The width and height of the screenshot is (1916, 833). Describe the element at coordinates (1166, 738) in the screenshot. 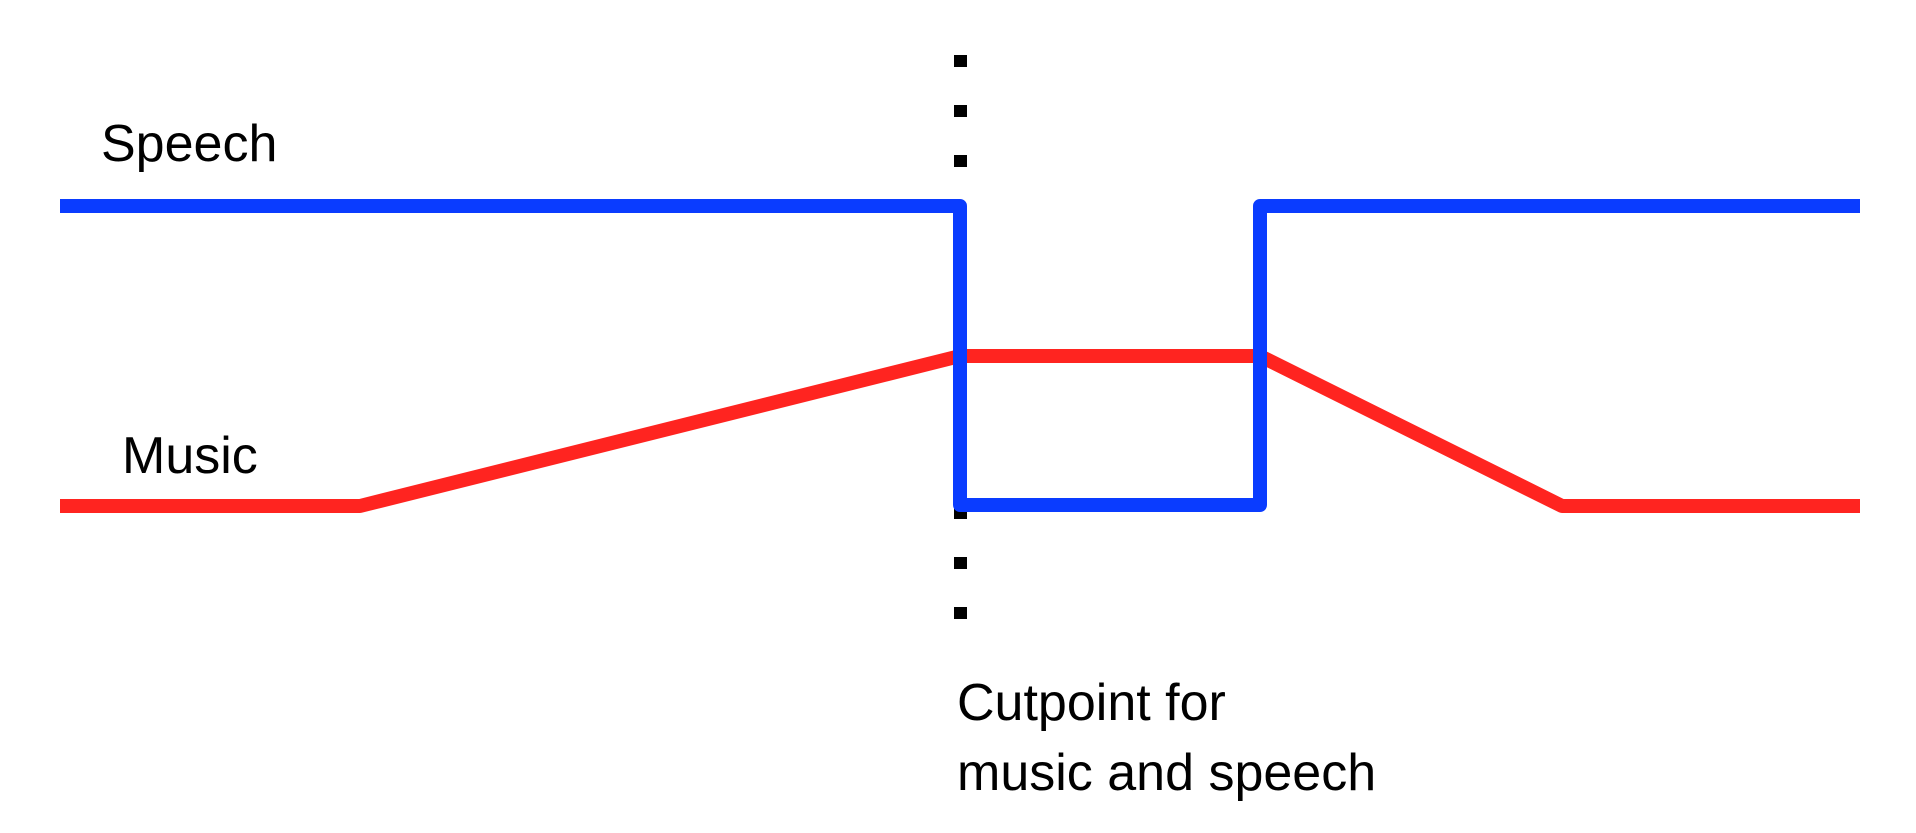

I see `cutpoint-caption: Cutpoint for music and speech` at that location.